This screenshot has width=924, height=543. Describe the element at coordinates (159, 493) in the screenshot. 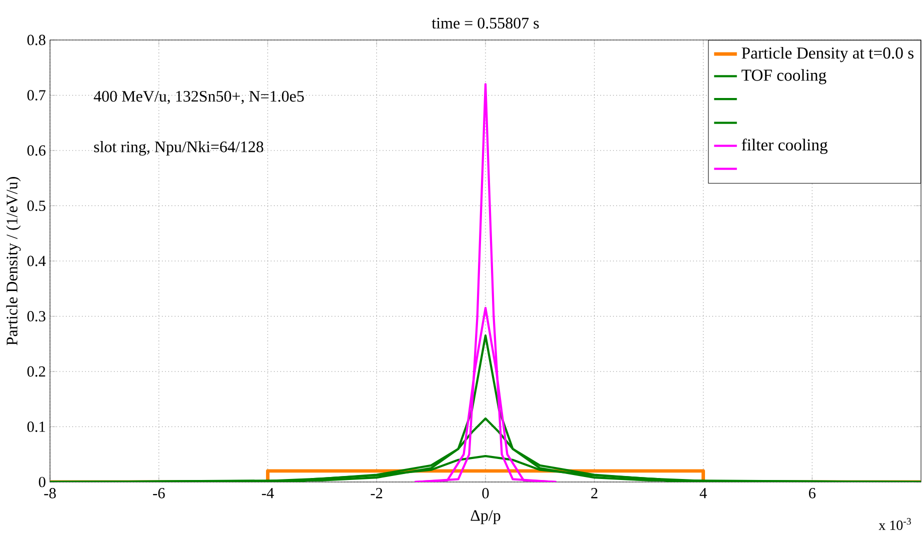

I see `x-tick-label: -6` at that location.